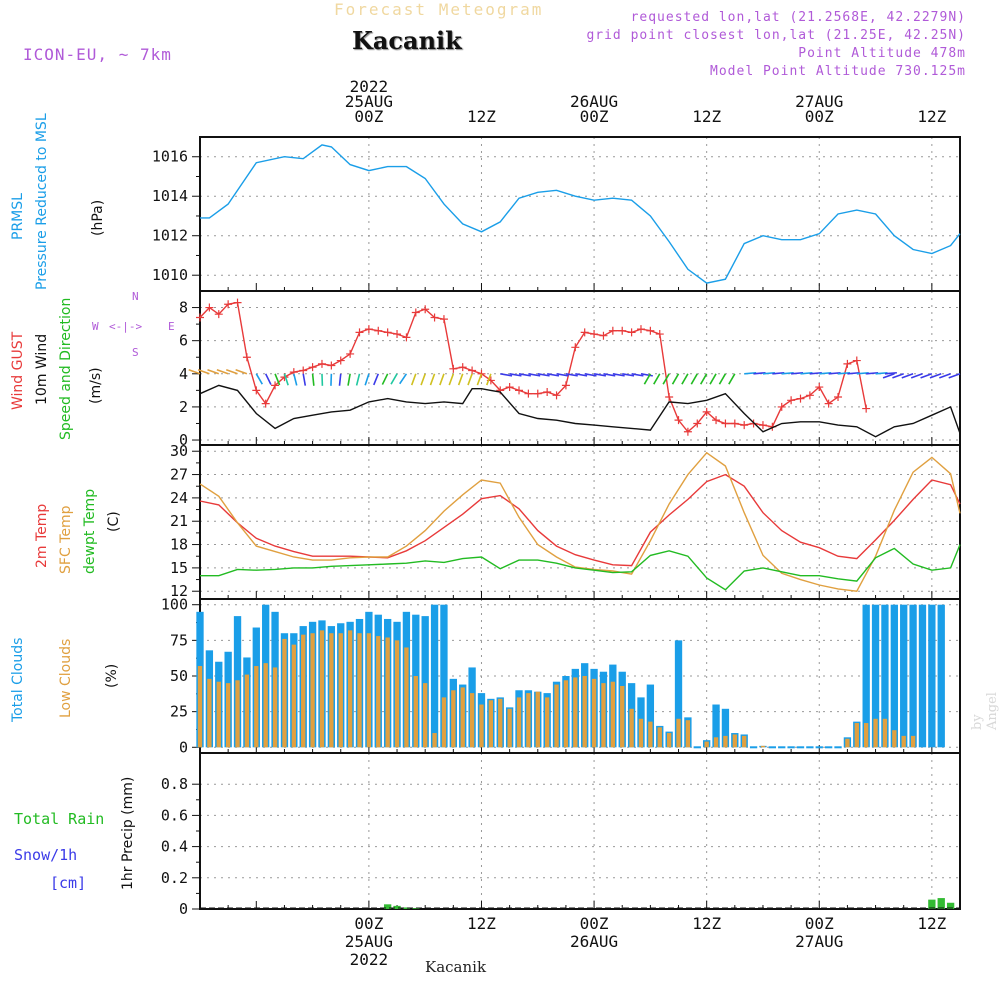  Describe the element at coordinates (838, 71) in the screenshot. I see `model-altitude: Model Point Altitude 730.125m` at that location.